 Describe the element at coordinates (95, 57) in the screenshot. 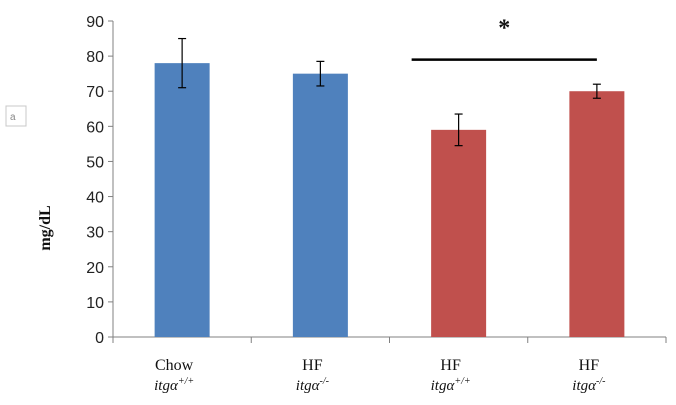

I see `y-tick-label: 80` at that location.